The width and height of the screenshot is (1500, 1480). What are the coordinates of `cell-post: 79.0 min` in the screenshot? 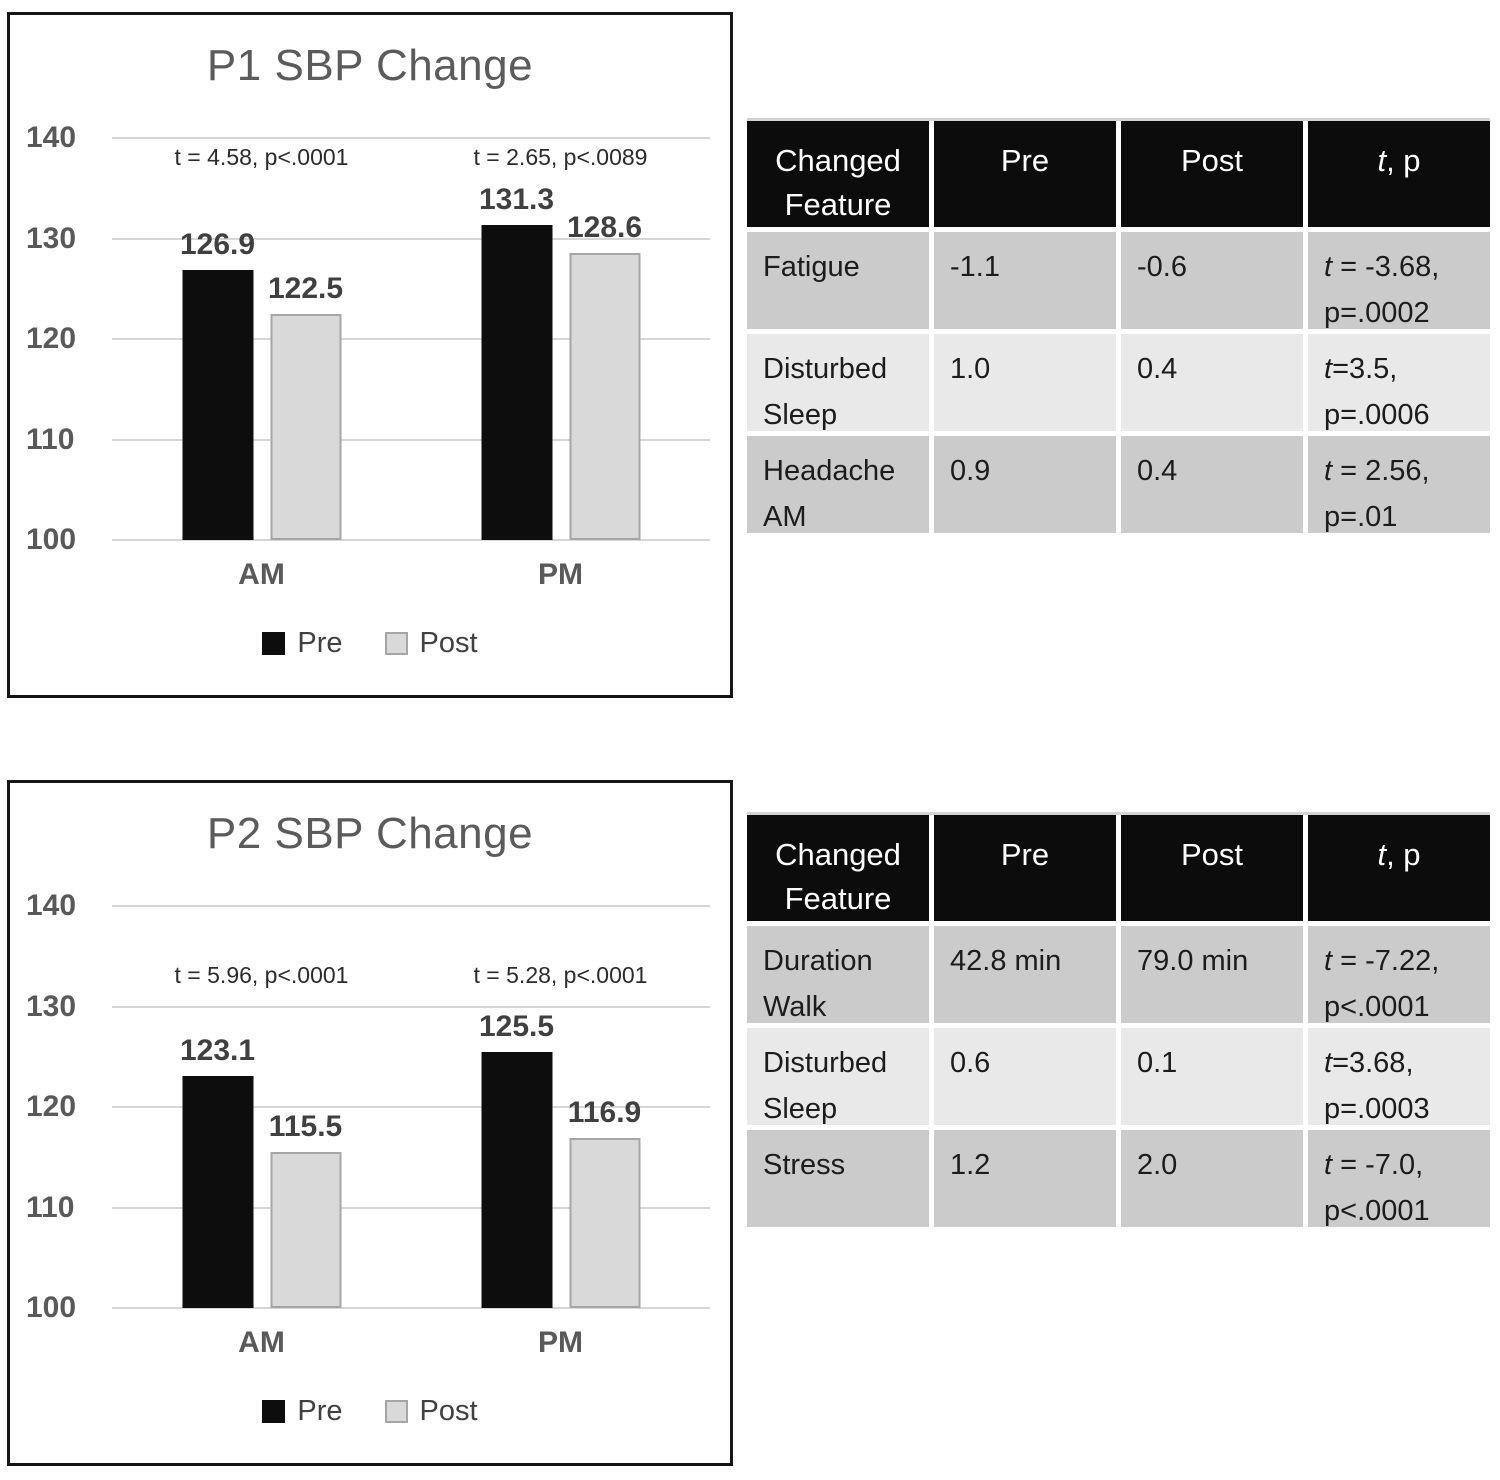 It's located at (1212, 974).